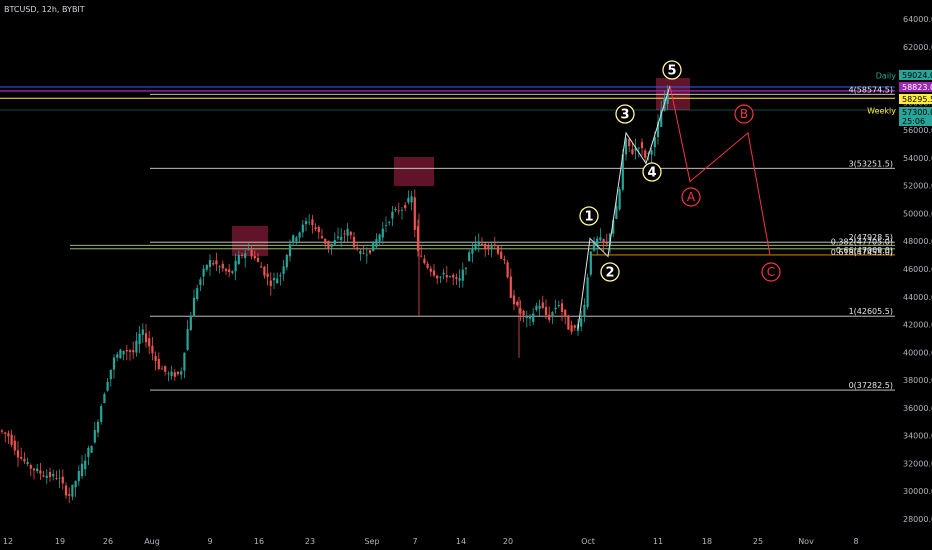 Image resolution: width=932 pixels, height=550 pixels. I want to click on price-badge: 57300.0, so click(915, 112).